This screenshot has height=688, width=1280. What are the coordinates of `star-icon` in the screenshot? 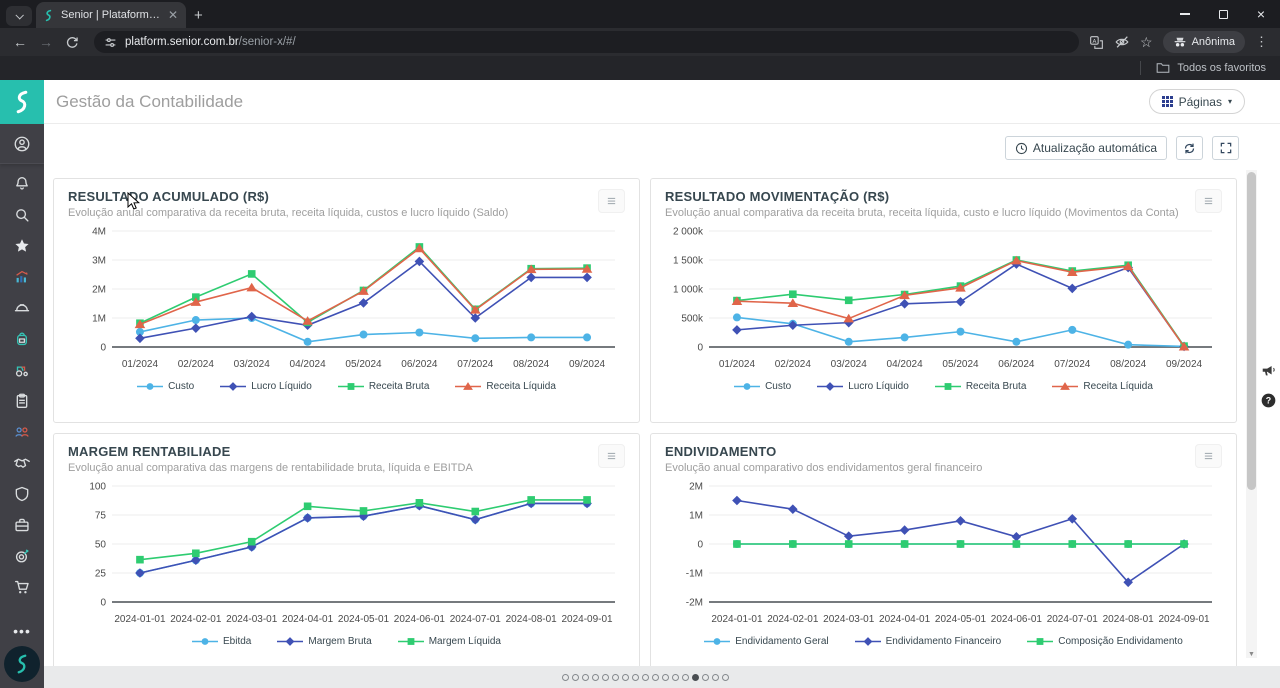 It's located at (22, 245).